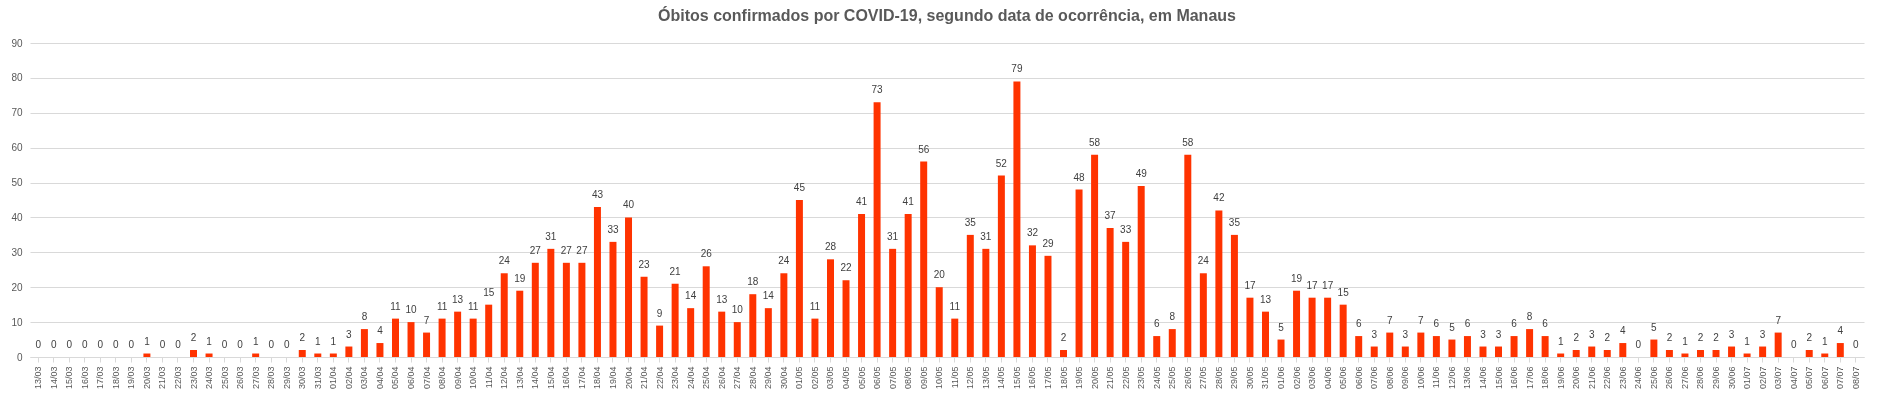 The height and width of the screenshot is (395, 1894). Describe the element at coordinates (1716, 378) in the screenshot. I see `x-tick-label: 29/06` at that location.